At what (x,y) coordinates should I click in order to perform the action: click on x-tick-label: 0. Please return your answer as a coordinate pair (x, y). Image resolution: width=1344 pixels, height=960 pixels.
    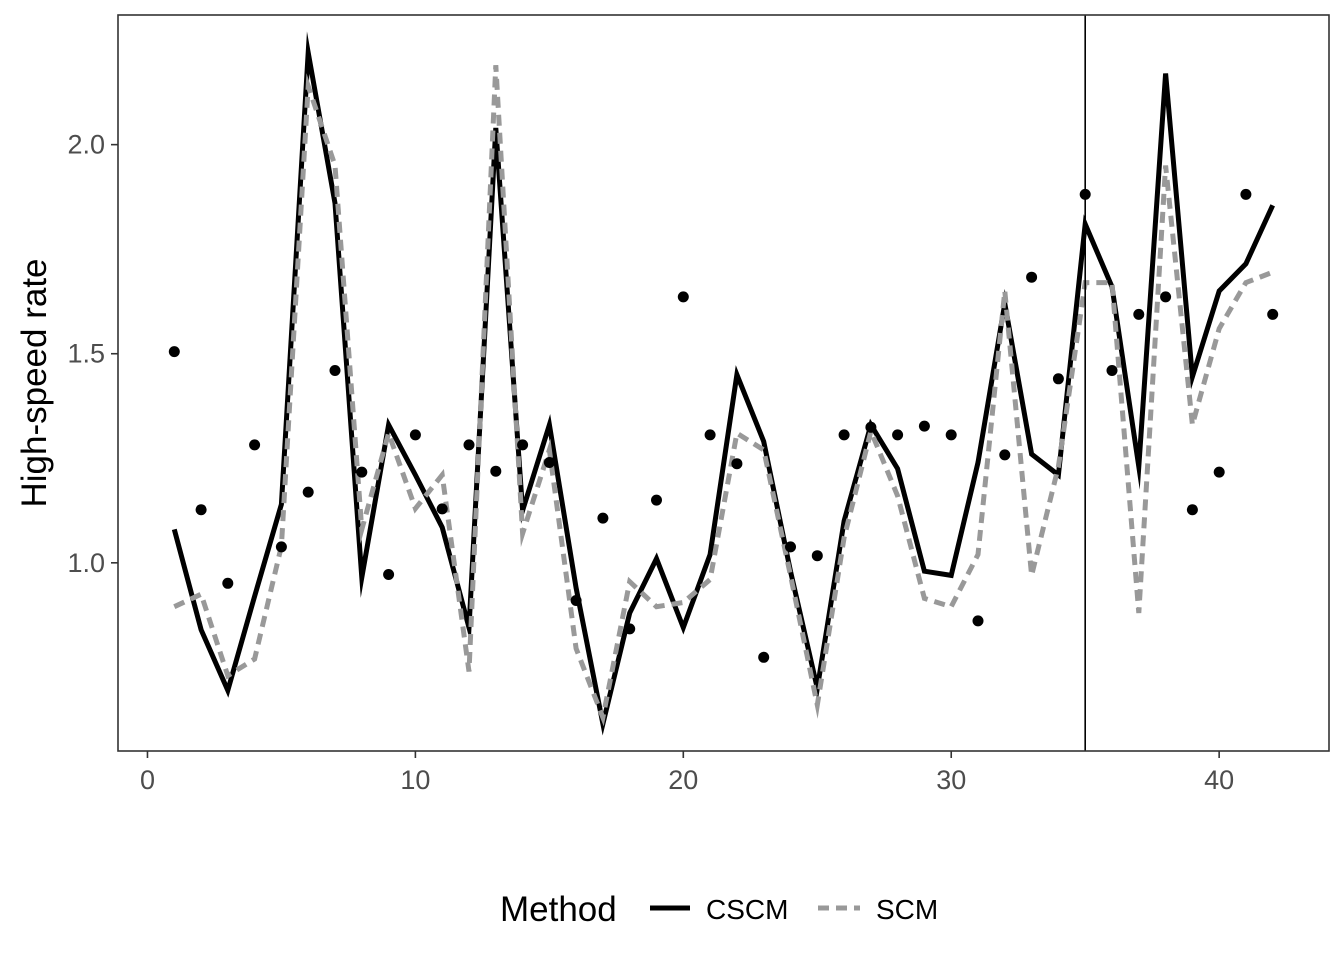
    Looking at the image, I should click on (147, 780).